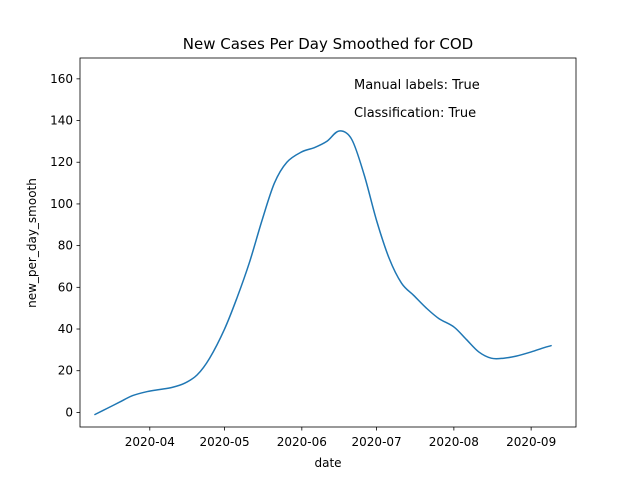  I want to click on annotation-classification: Classification: True, so click(415, 113).